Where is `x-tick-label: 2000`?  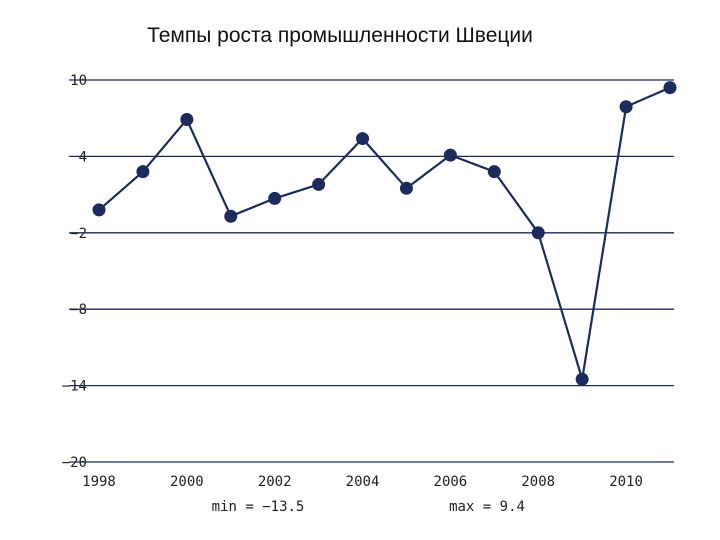
x-tick-label: 2000 is located at coordinates (187, 482).